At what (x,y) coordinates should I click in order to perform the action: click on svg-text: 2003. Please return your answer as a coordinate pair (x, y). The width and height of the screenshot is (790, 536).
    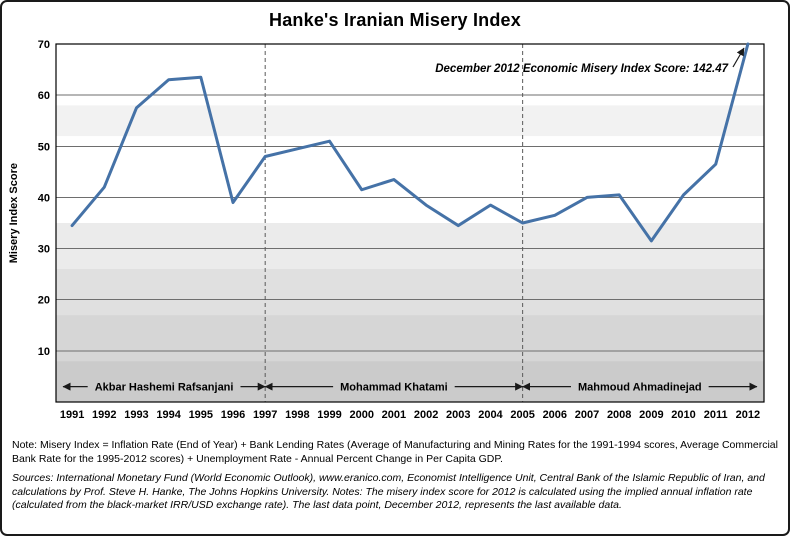
    Looking at the image, I should click on (458, 415).